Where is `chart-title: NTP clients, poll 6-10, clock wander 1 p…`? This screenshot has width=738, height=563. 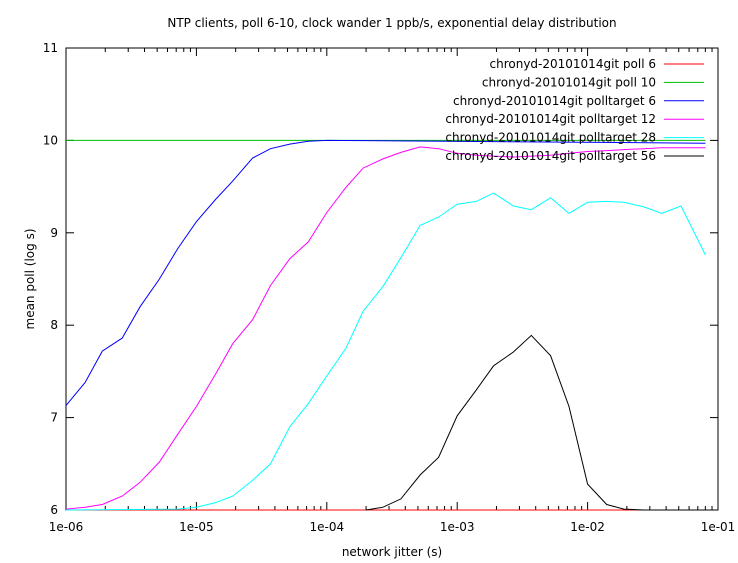 chart-title: NTP clients, poll 6-10, clock wander 1 p… is located at coordinates (391, 23).